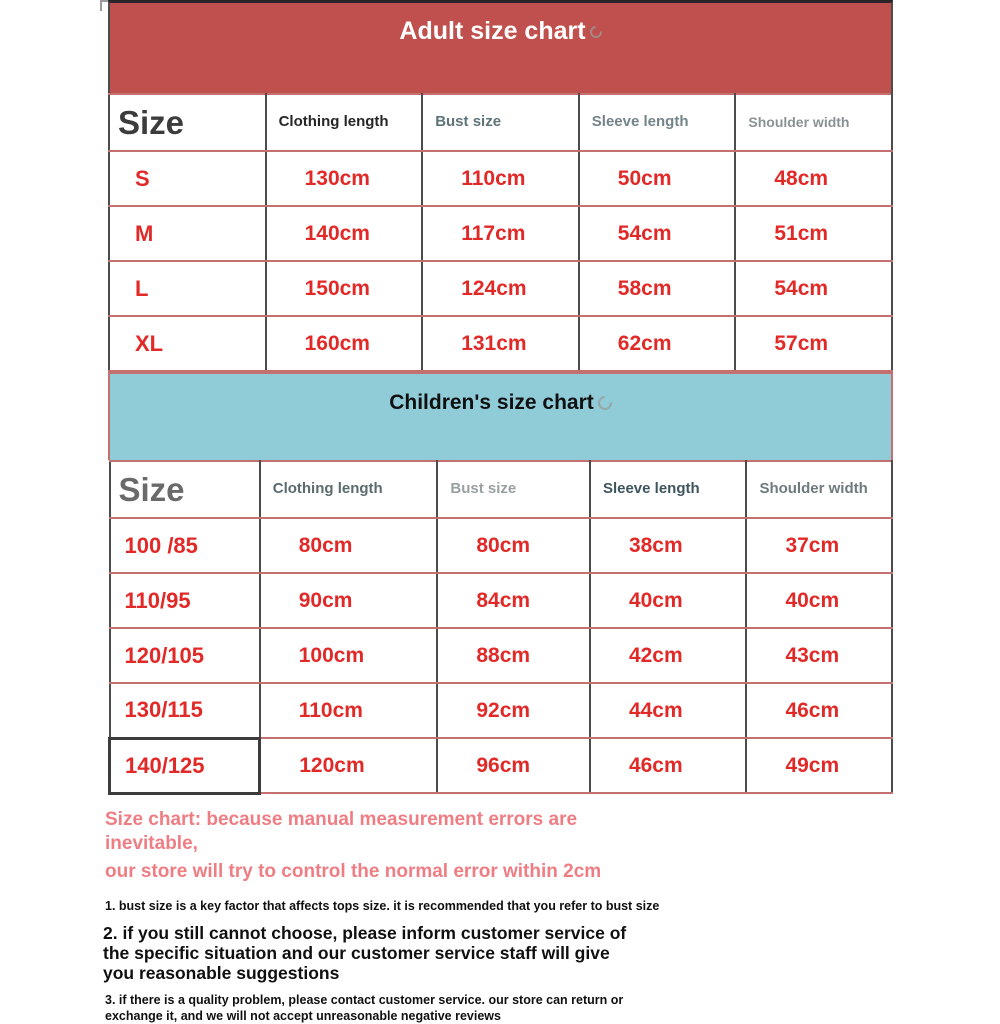 The image size is (1000, 1024). I want to click on children-chart-banner: Children's size chart, so click(500, 416).